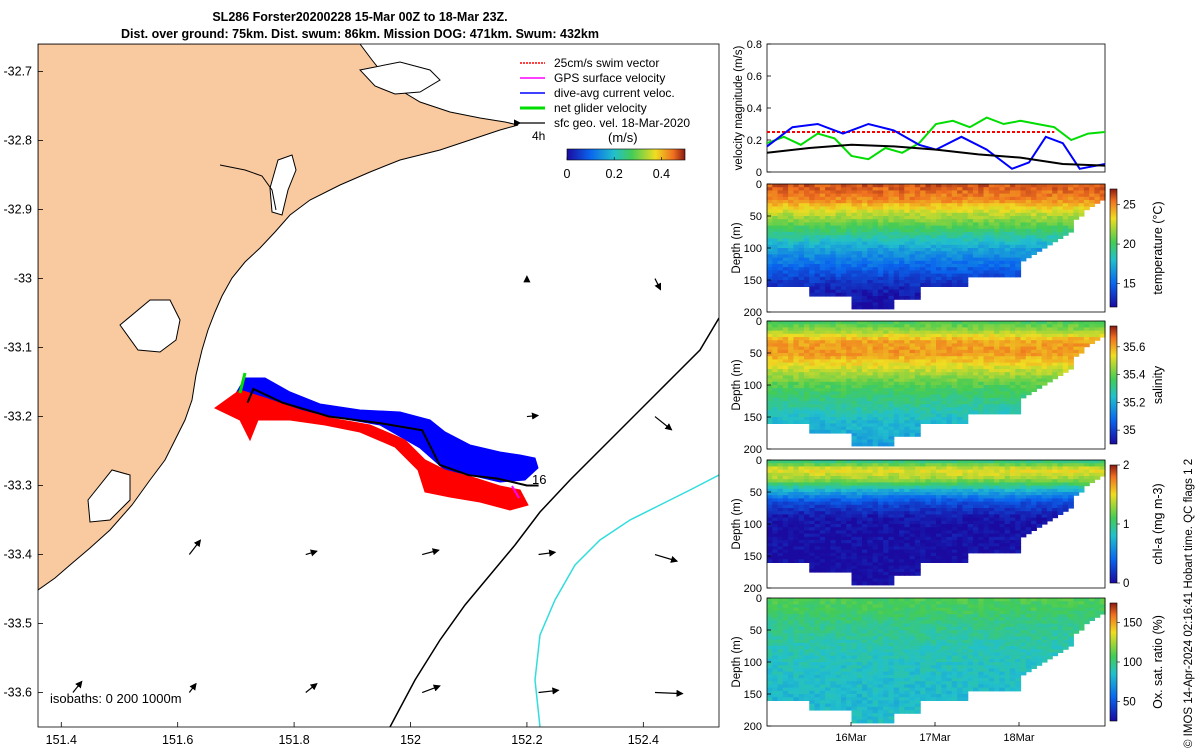 The height and width of the screenshot is (750, 1200). I want to click on section-colorbar-label: temperature (°C), so click(1158, 247).